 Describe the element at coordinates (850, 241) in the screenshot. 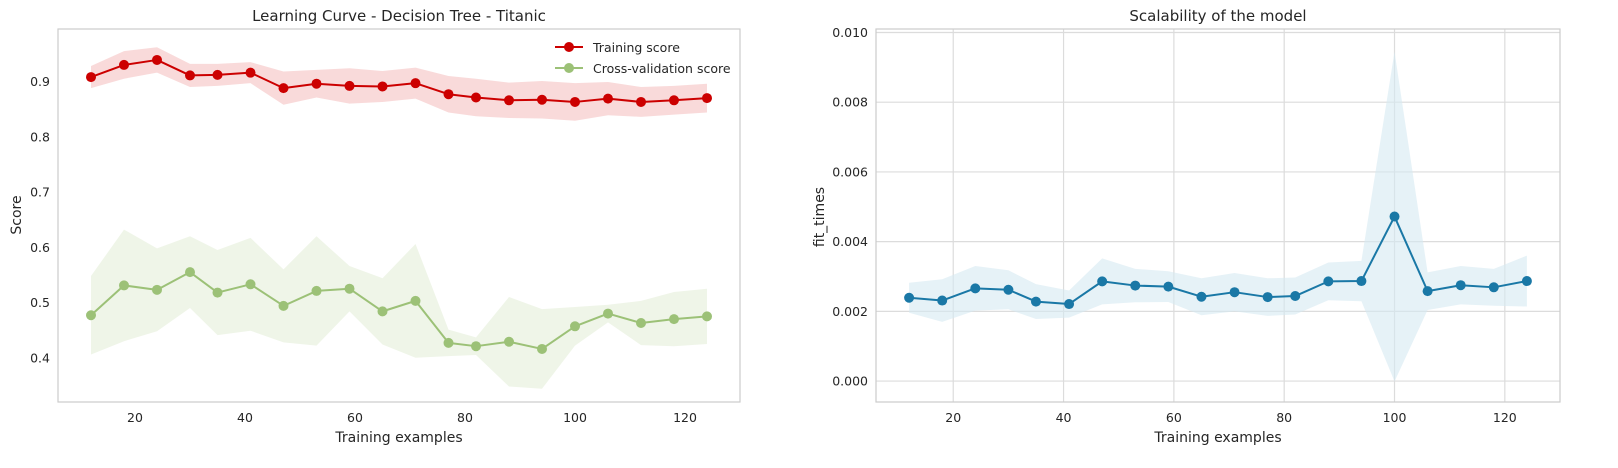

I see `y-tick-label: 0.004` at that location.